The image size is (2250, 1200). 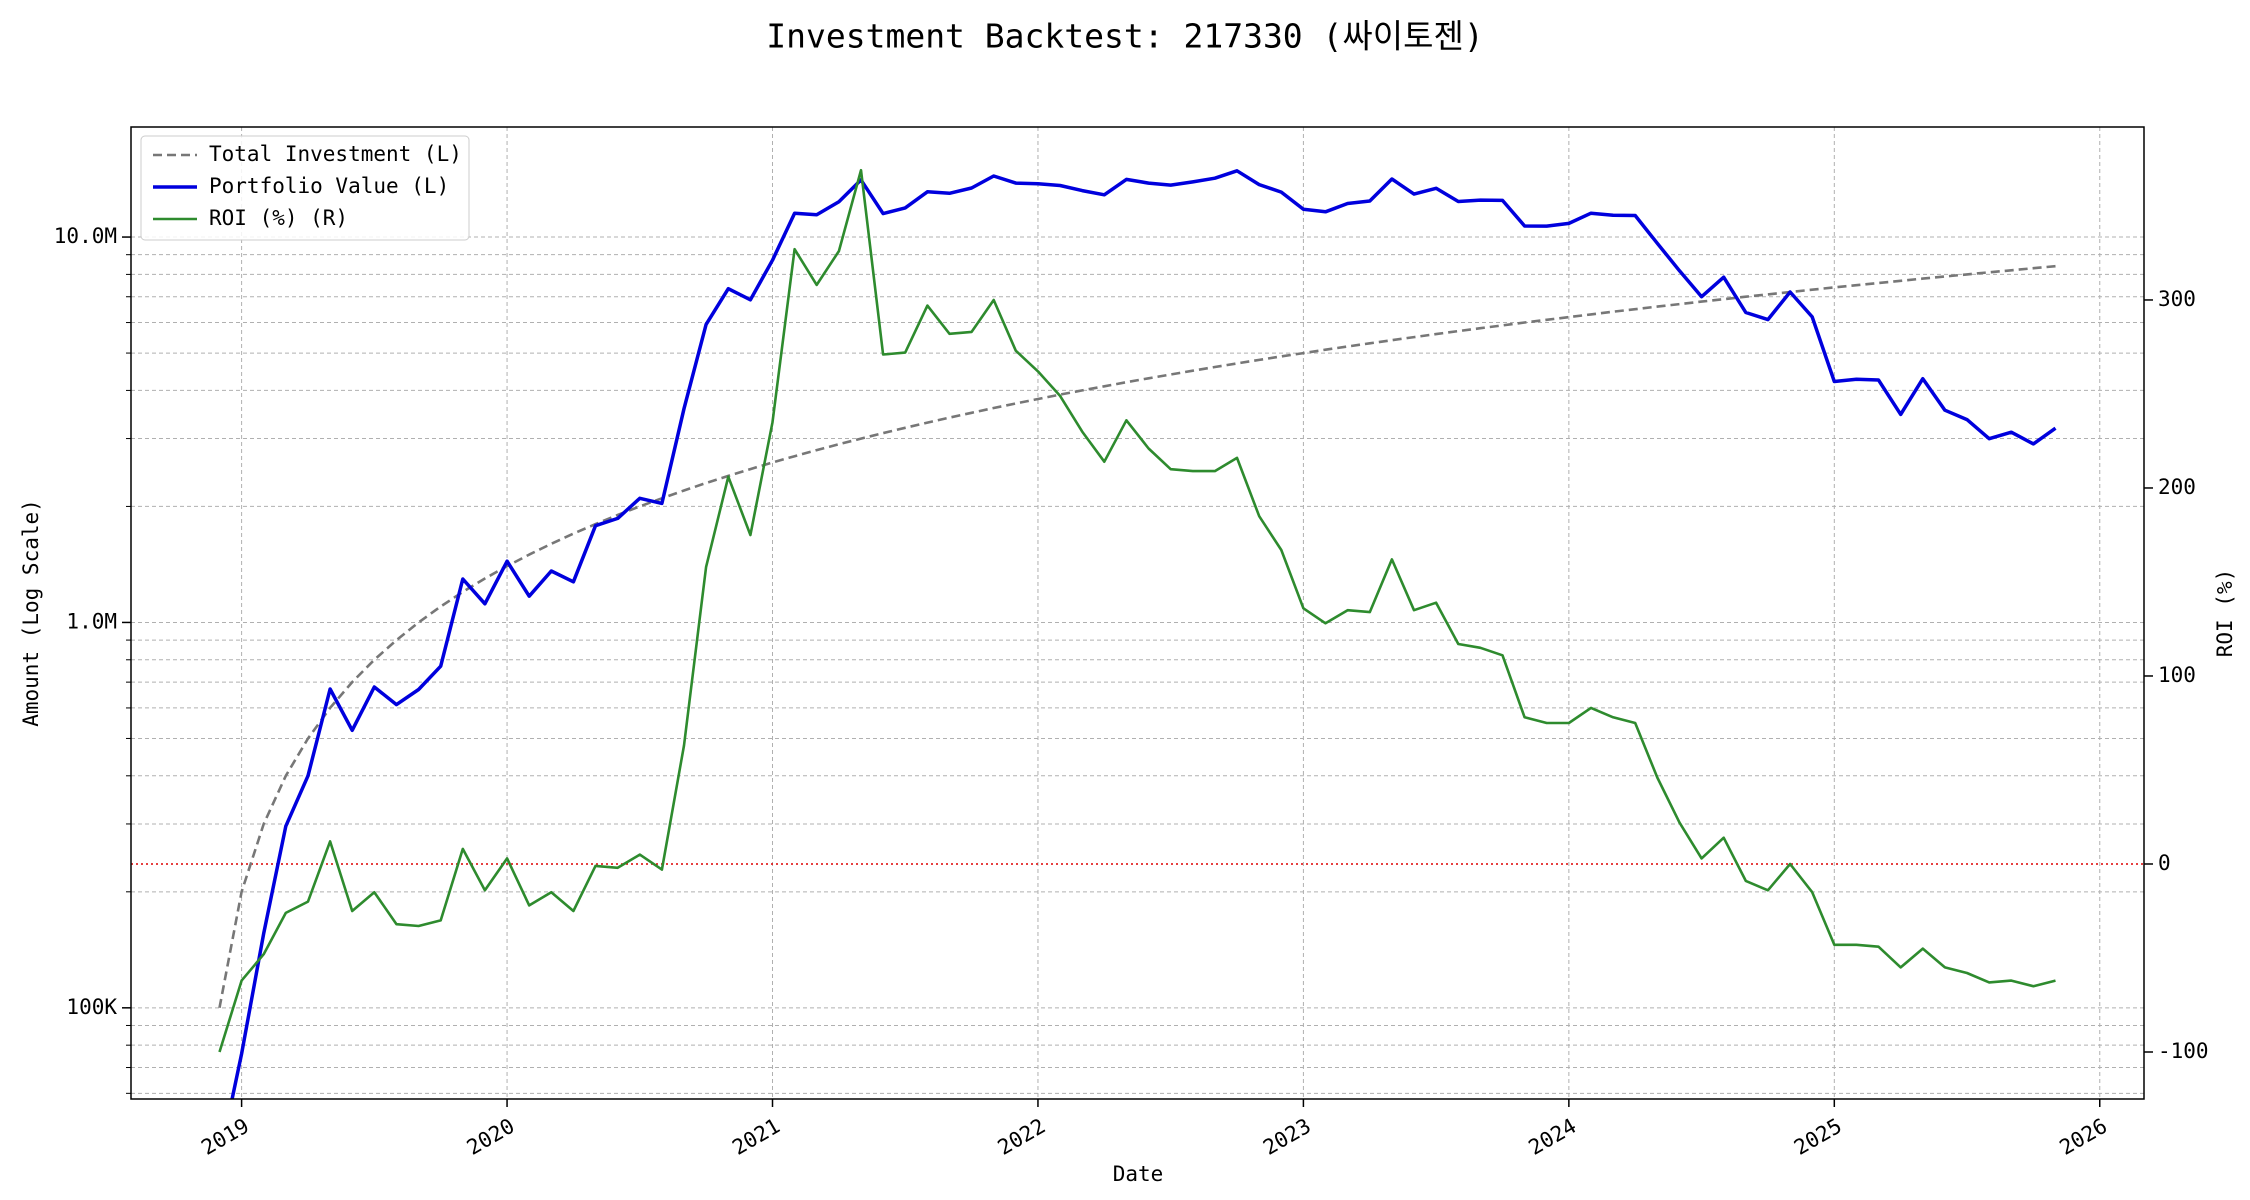 What do you see at coordinates (225, 1137) in the screenshot?
I see `x-tick-label: 2019` at bounding box center [225, 1137].